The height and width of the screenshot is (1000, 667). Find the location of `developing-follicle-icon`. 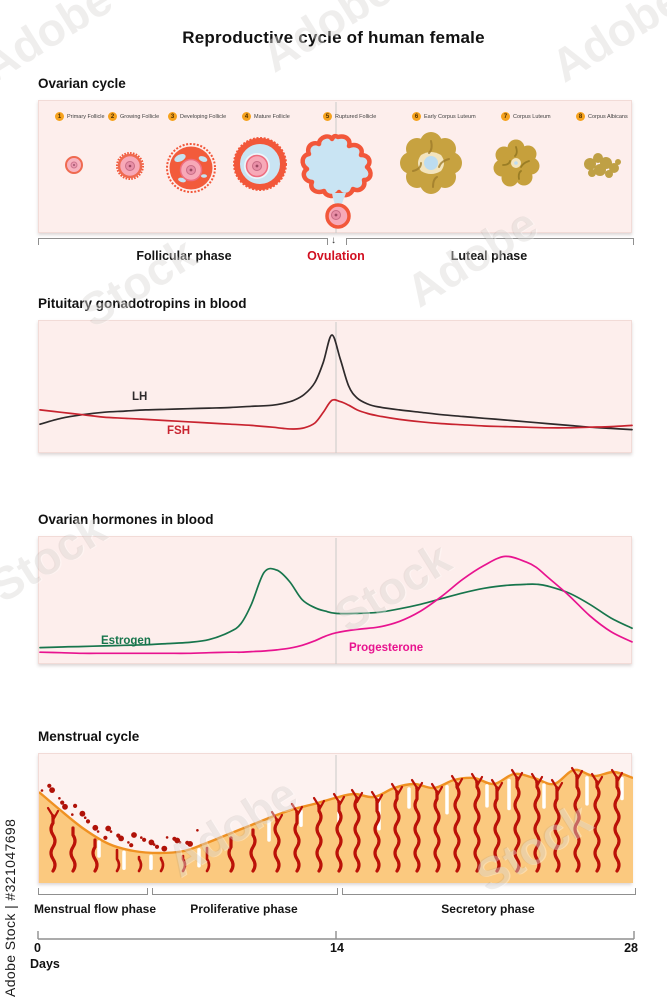

developing-follicle-icon is located at coordinates (191, 168).